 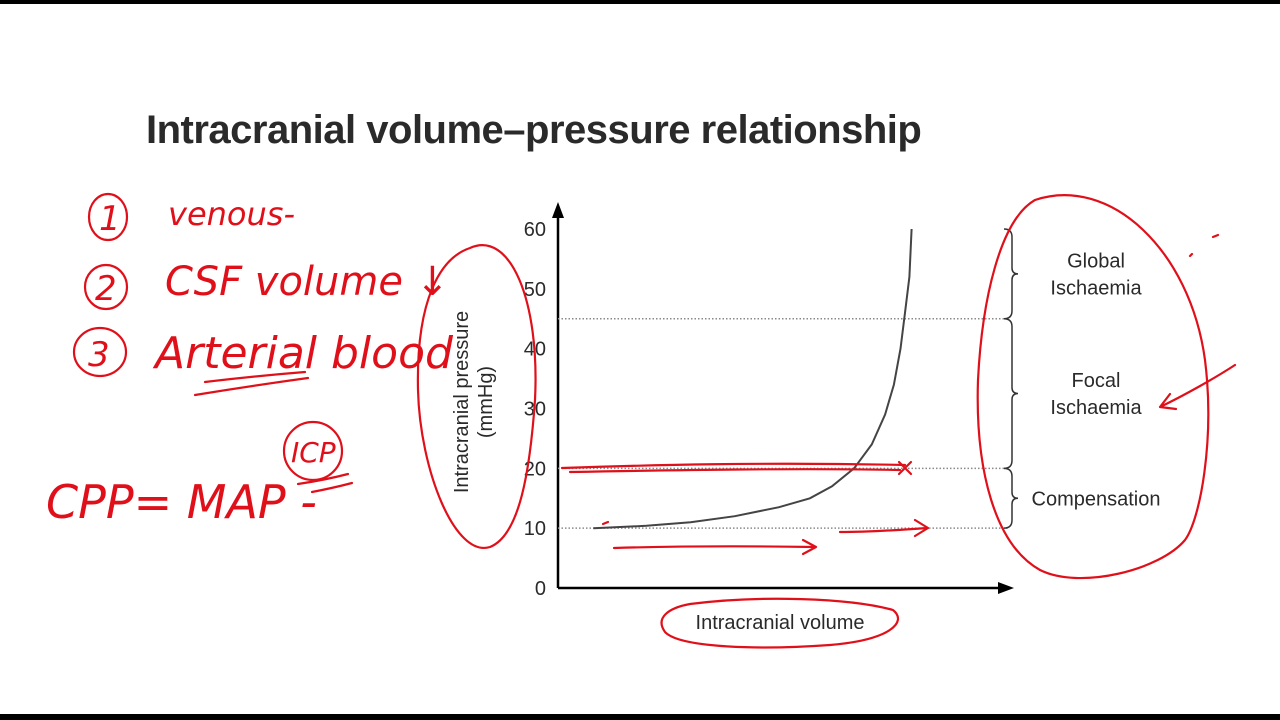 I want to click on arrow-right, so click(x=884, y=528).